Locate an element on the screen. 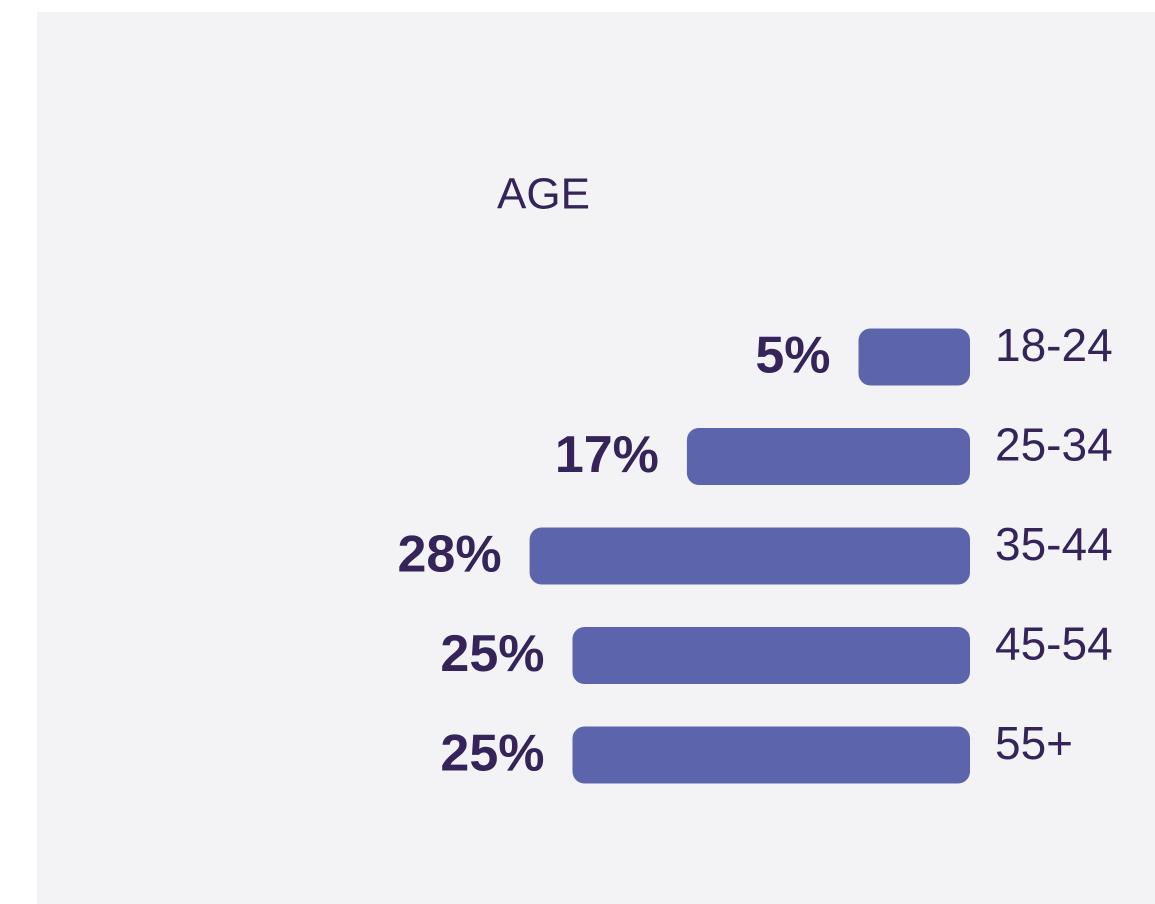  chart-title: AGE is located at coordinates (543, 194).